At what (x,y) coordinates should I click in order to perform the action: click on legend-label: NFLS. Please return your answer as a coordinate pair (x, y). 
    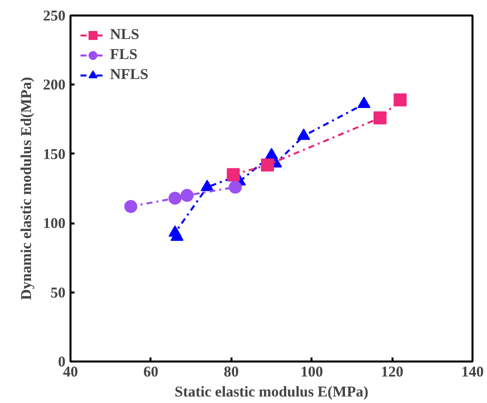
    Looking at the image, I should click on (129, 75).